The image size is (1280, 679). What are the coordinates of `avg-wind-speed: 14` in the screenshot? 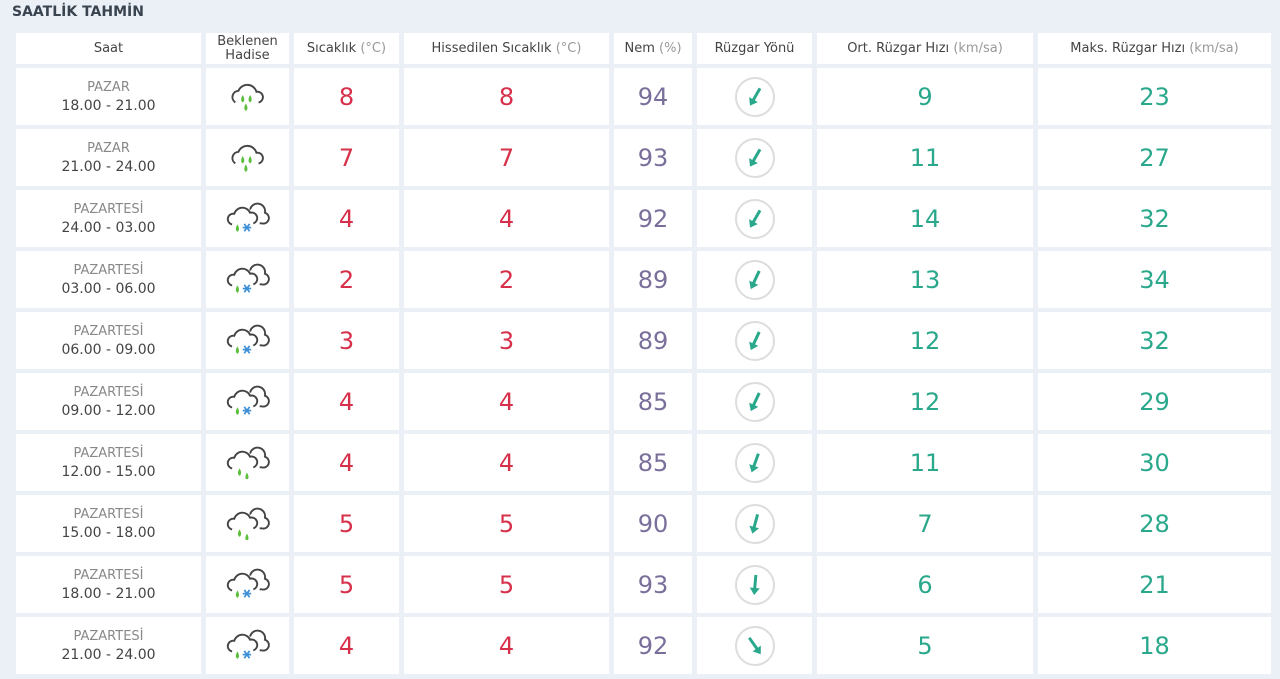 It's located at (925, 218).